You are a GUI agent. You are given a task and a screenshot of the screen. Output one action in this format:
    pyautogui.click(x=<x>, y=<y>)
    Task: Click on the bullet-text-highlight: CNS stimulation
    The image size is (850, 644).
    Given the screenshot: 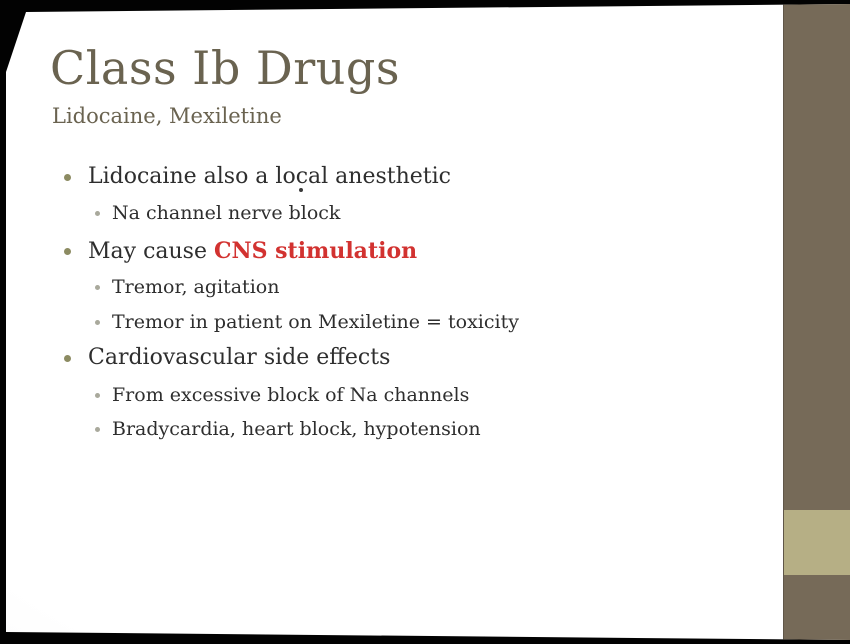 What is the action you would take?
    pyautogui.click(x=315, y=250)
    